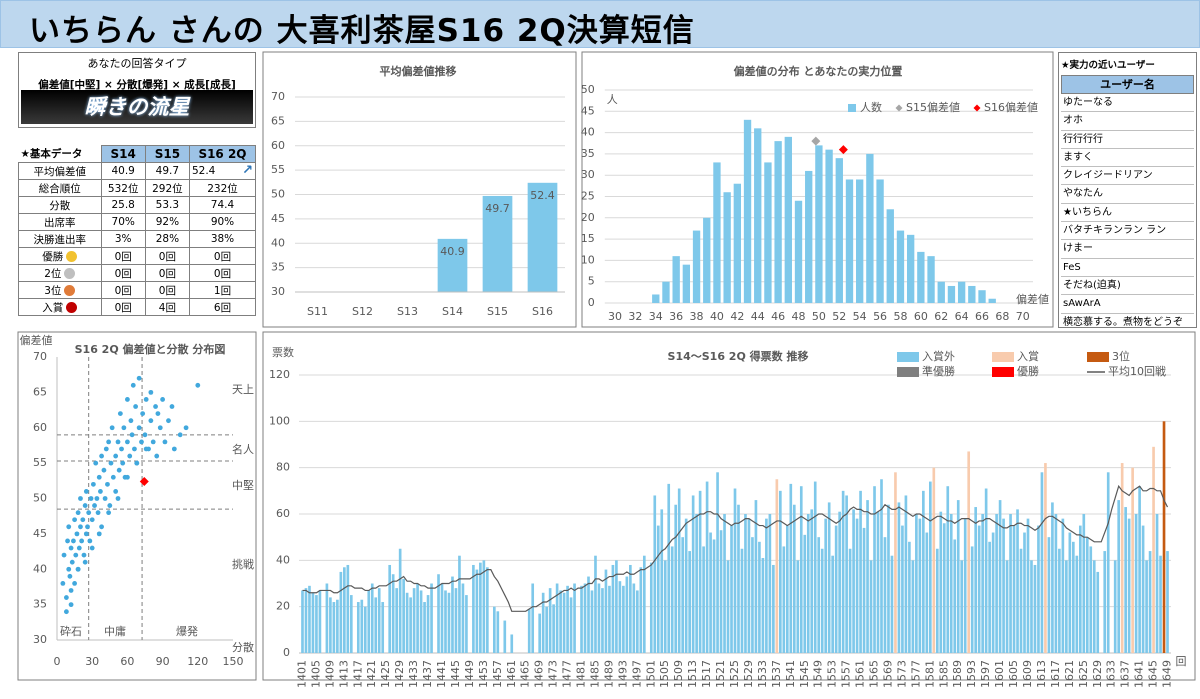 This screenshot has height=699, width=1200. What do you see at coordinates (839, 316) in the screenshot?
I see `x-tick-label: 52` at bounding box center [839, 316].